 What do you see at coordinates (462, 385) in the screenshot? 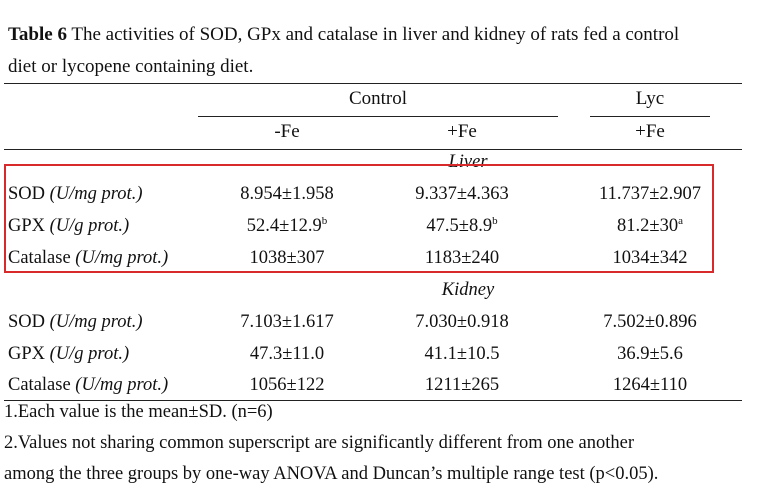
I see `cell: 1211±265` at bounding box center [462, 385].